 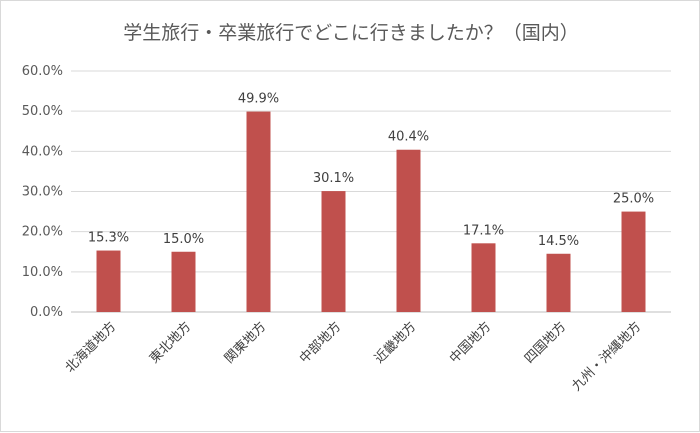 What do you see at coordinates (607, 357) in the screenshot?
I see `category-label: 九州・沖縄地方` at bounding box center [607, 357].